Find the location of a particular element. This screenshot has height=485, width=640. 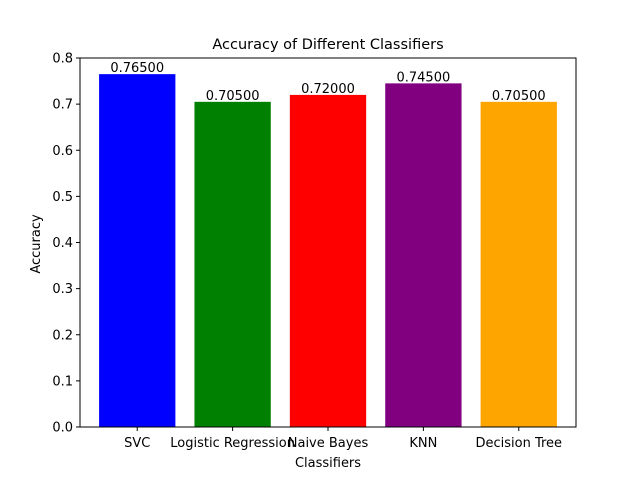

y-tick-label: 0.5 is located at coordinates (62, 197).